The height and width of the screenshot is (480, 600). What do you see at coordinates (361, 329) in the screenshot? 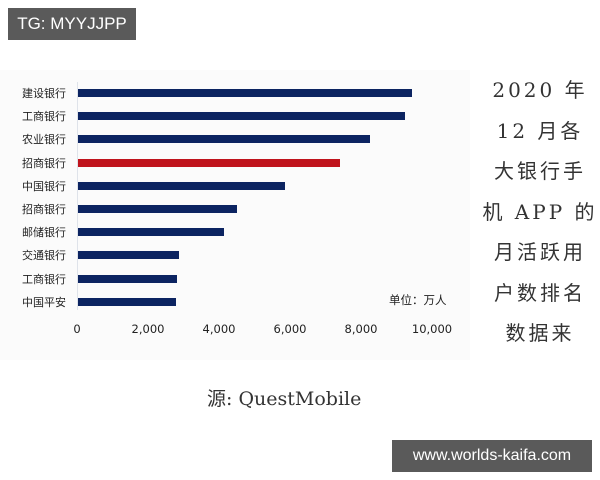
I see `x-tick-label: 8,000` at bounding box center [361, 329].